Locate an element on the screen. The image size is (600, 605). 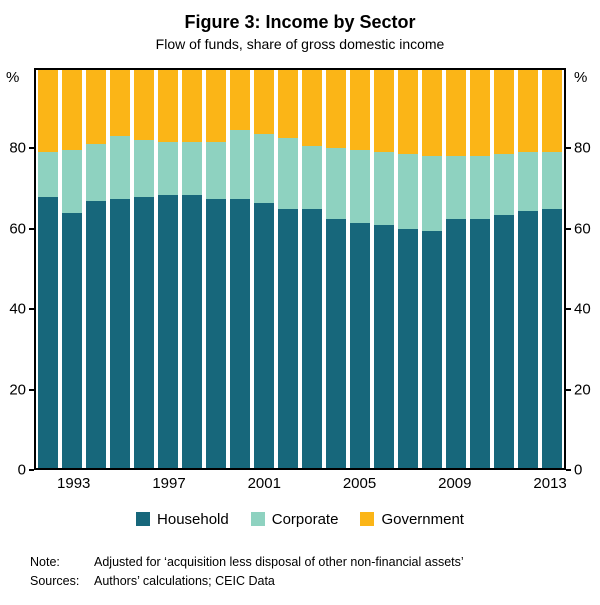
bar-1997 is located at coordinates (168, 269).